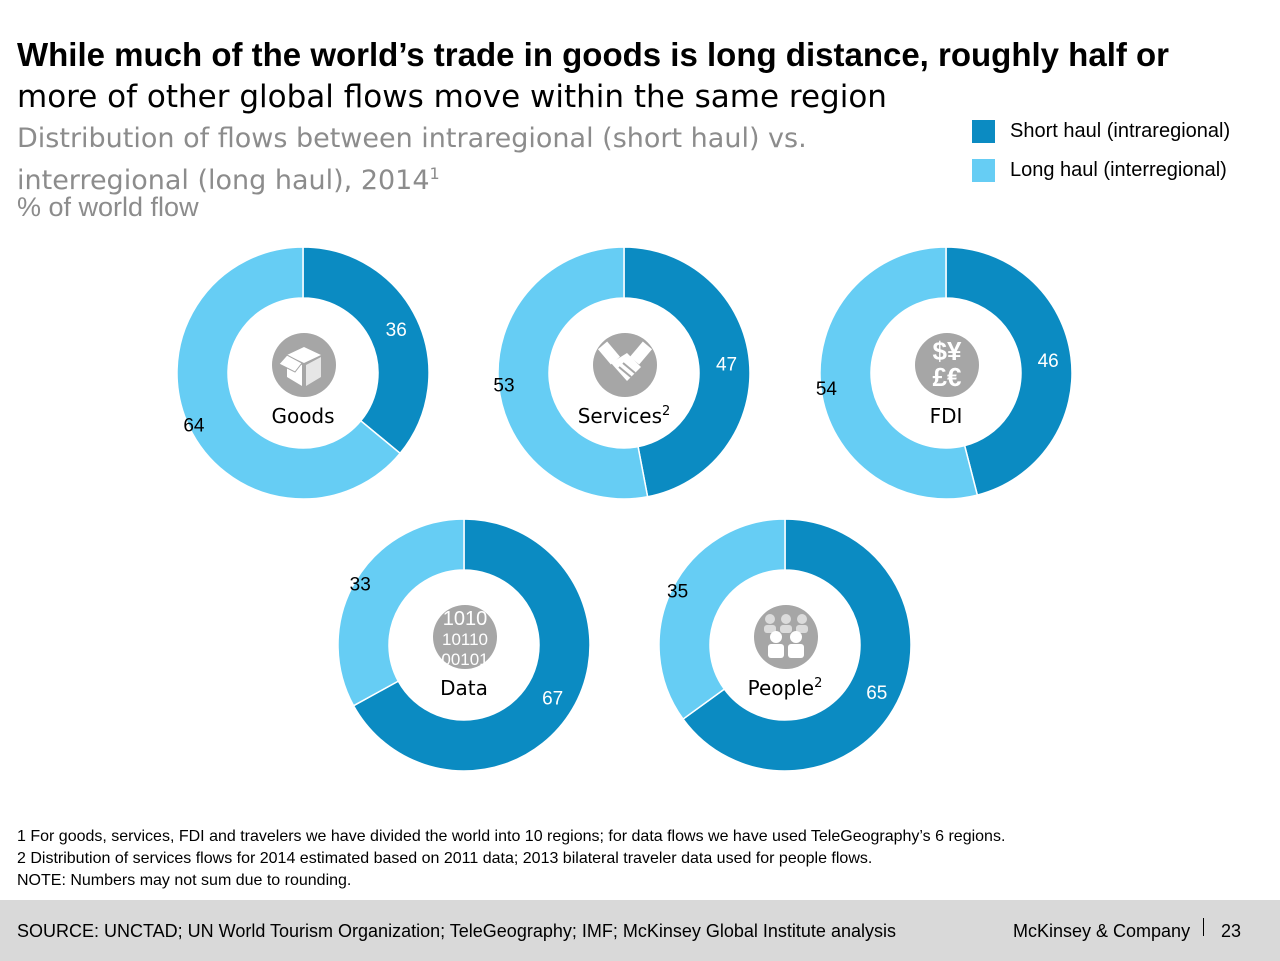 This screenshot has height=961, width=1280. I want to click on value-label-short-haul: 65, so click(876, 693).